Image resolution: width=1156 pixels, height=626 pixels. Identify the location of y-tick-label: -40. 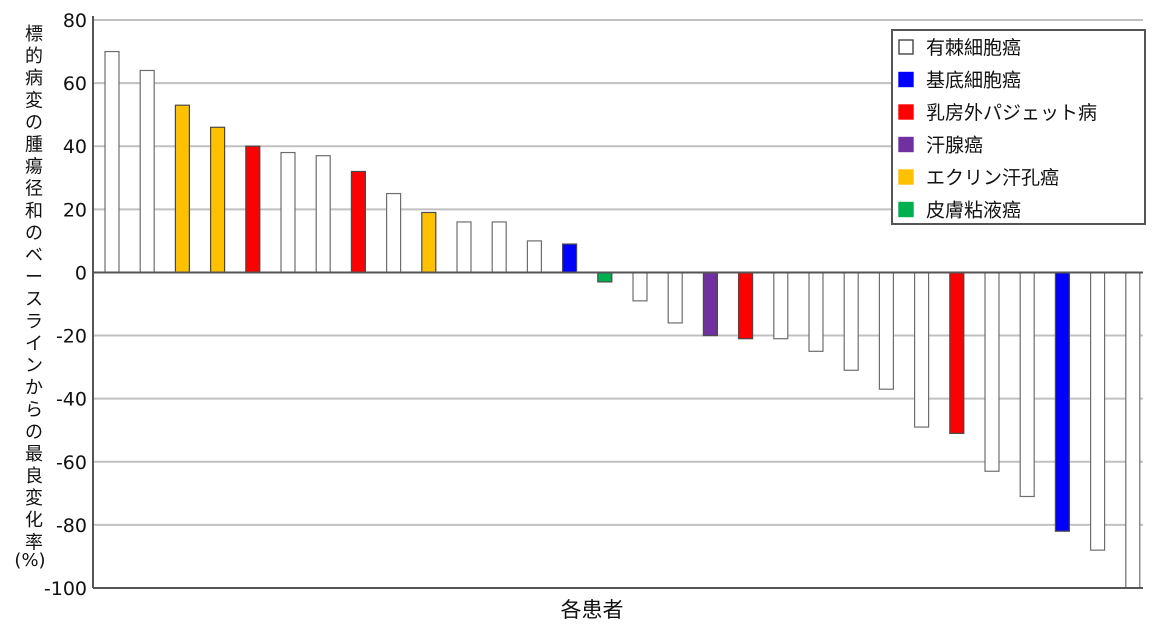
(71, 400).